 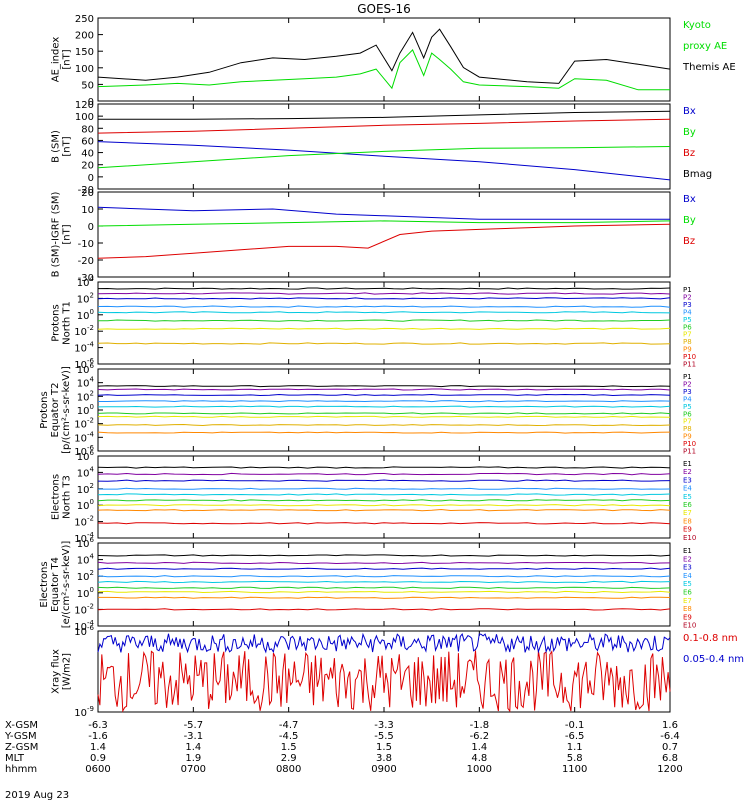 What do you see at coordinates (289, 736) in the screenshot?
I see `x-axis-value: -4.5` at bounding box center [289, 736].